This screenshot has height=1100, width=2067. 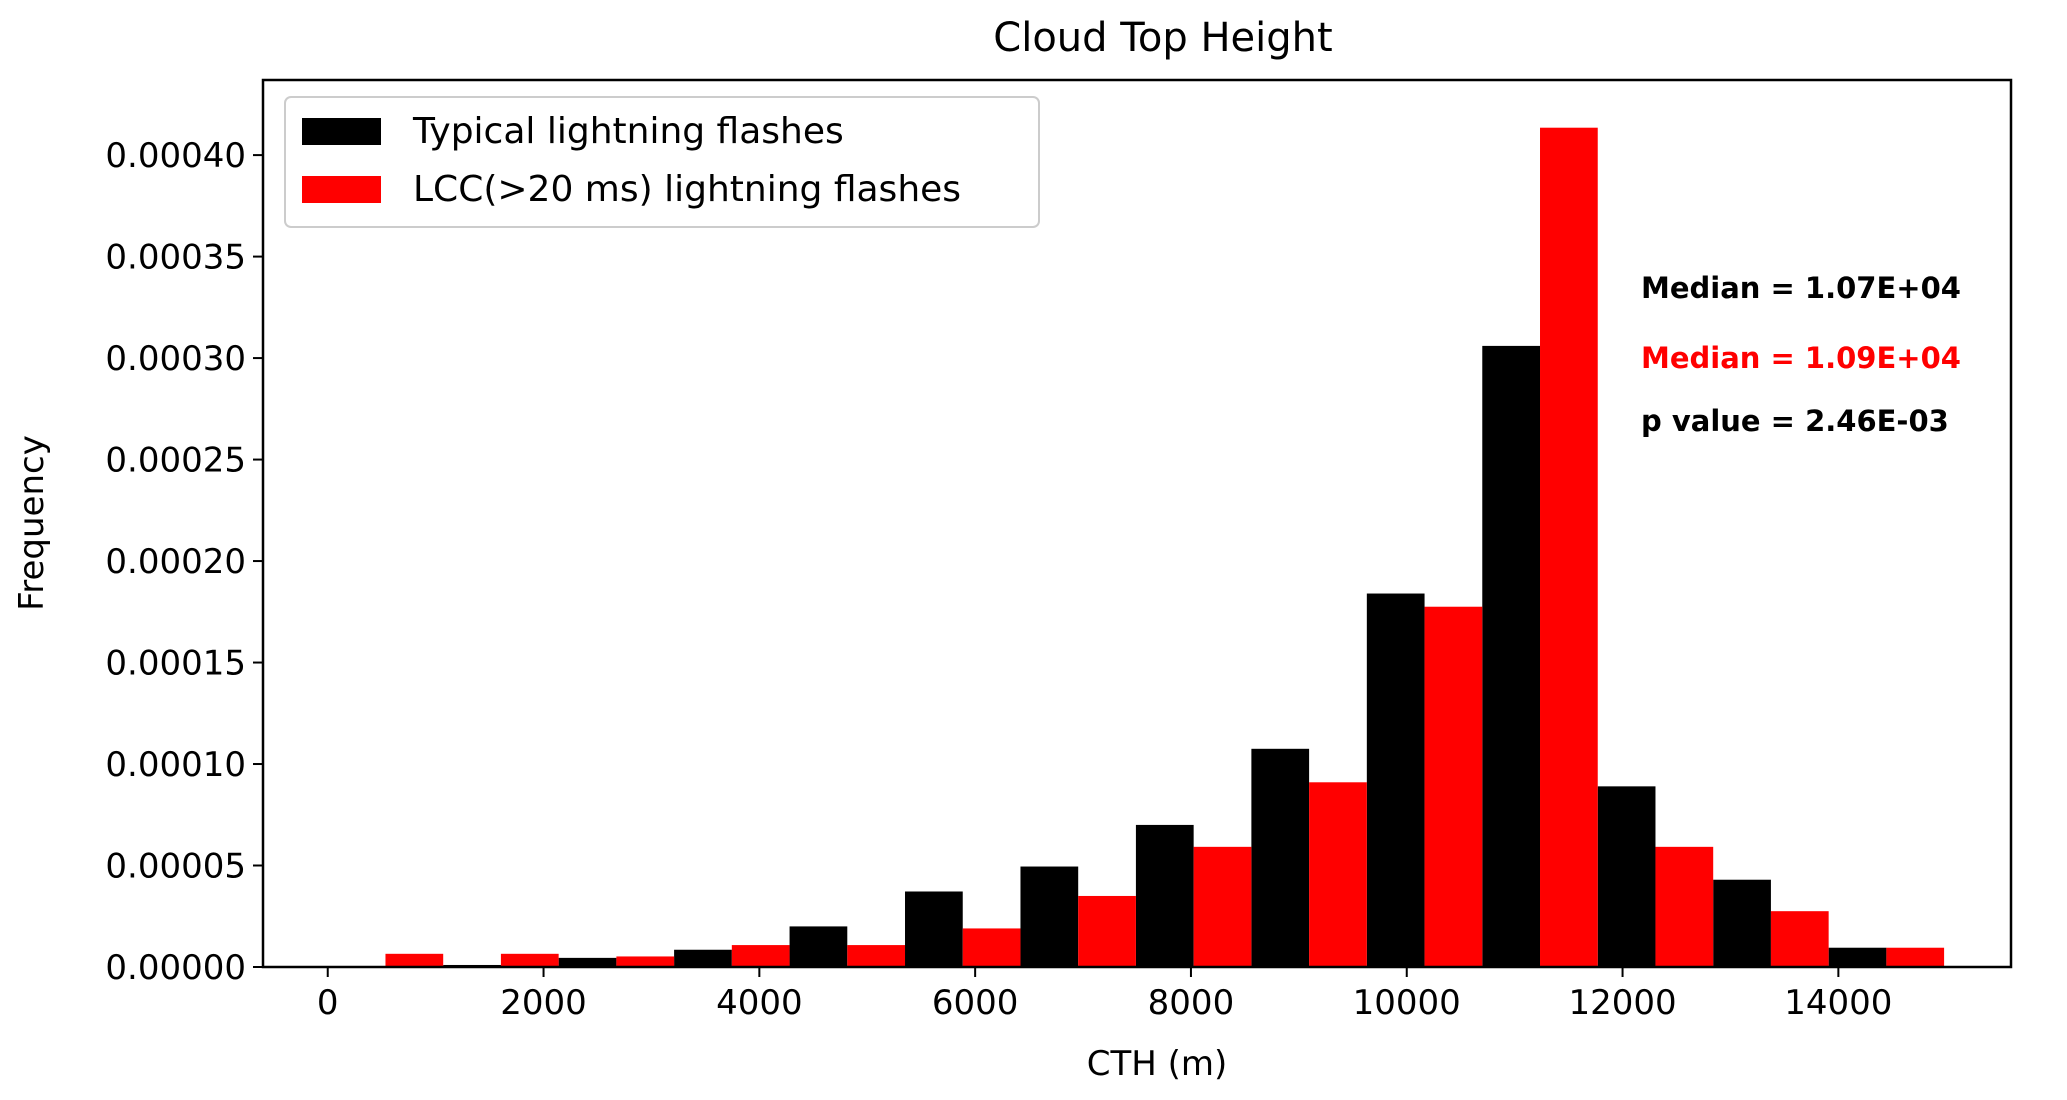 I want to click on legend-swatch-typical, so click(x=341, y=131).